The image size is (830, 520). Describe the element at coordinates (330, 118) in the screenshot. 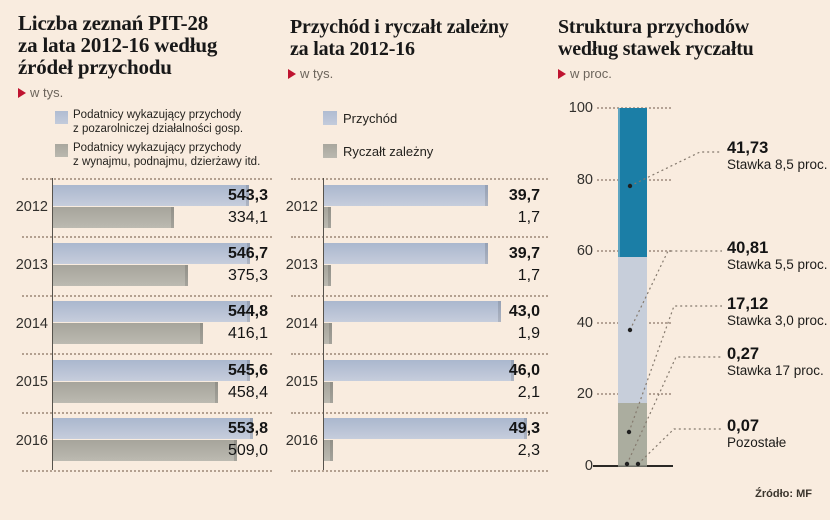

I see `legend-swatch-przychod` at that location.